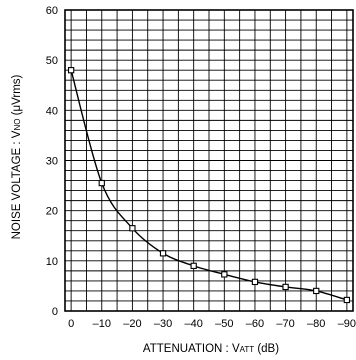 The width and height of the screenshot is (356, 360). What do you see at coordinates (347, 324) in the screenshot?
I see `x-tick-label: –90` at bounding box center [347, 324].